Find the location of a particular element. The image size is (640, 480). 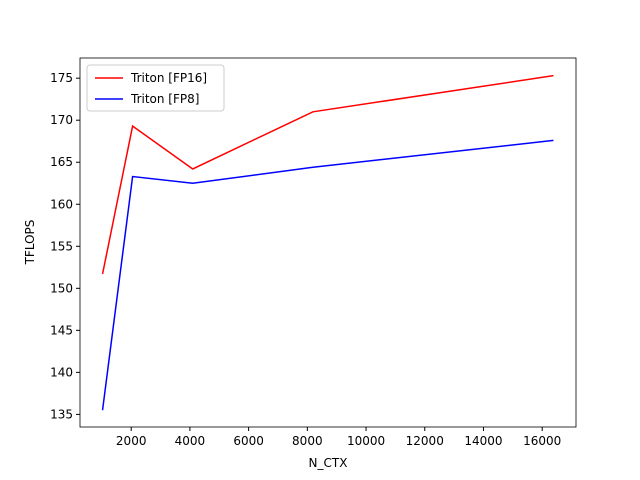

y-tick-label: 155 is located at coordinates (61, 246).